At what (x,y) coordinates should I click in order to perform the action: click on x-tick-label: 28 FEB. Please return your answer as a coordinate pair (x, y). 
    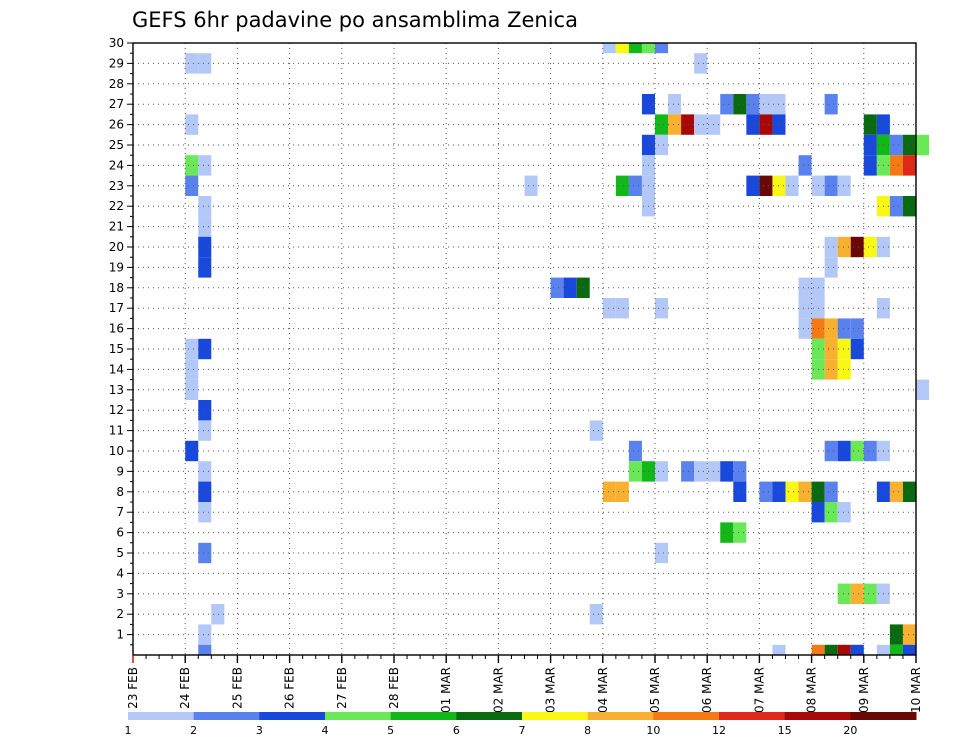
    Looking at the image, I should click on (394, 688).